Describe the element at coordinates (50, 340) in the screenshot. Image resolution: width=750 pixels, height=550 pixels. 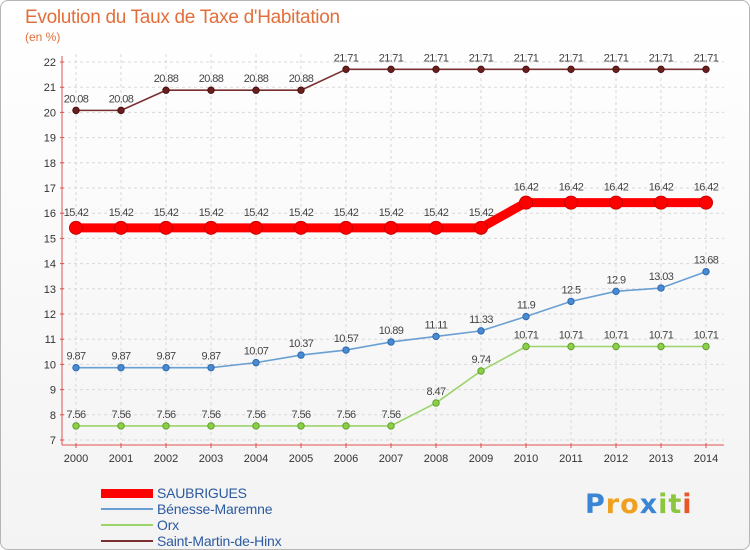
I see `y-tick-label: 11` at that location.